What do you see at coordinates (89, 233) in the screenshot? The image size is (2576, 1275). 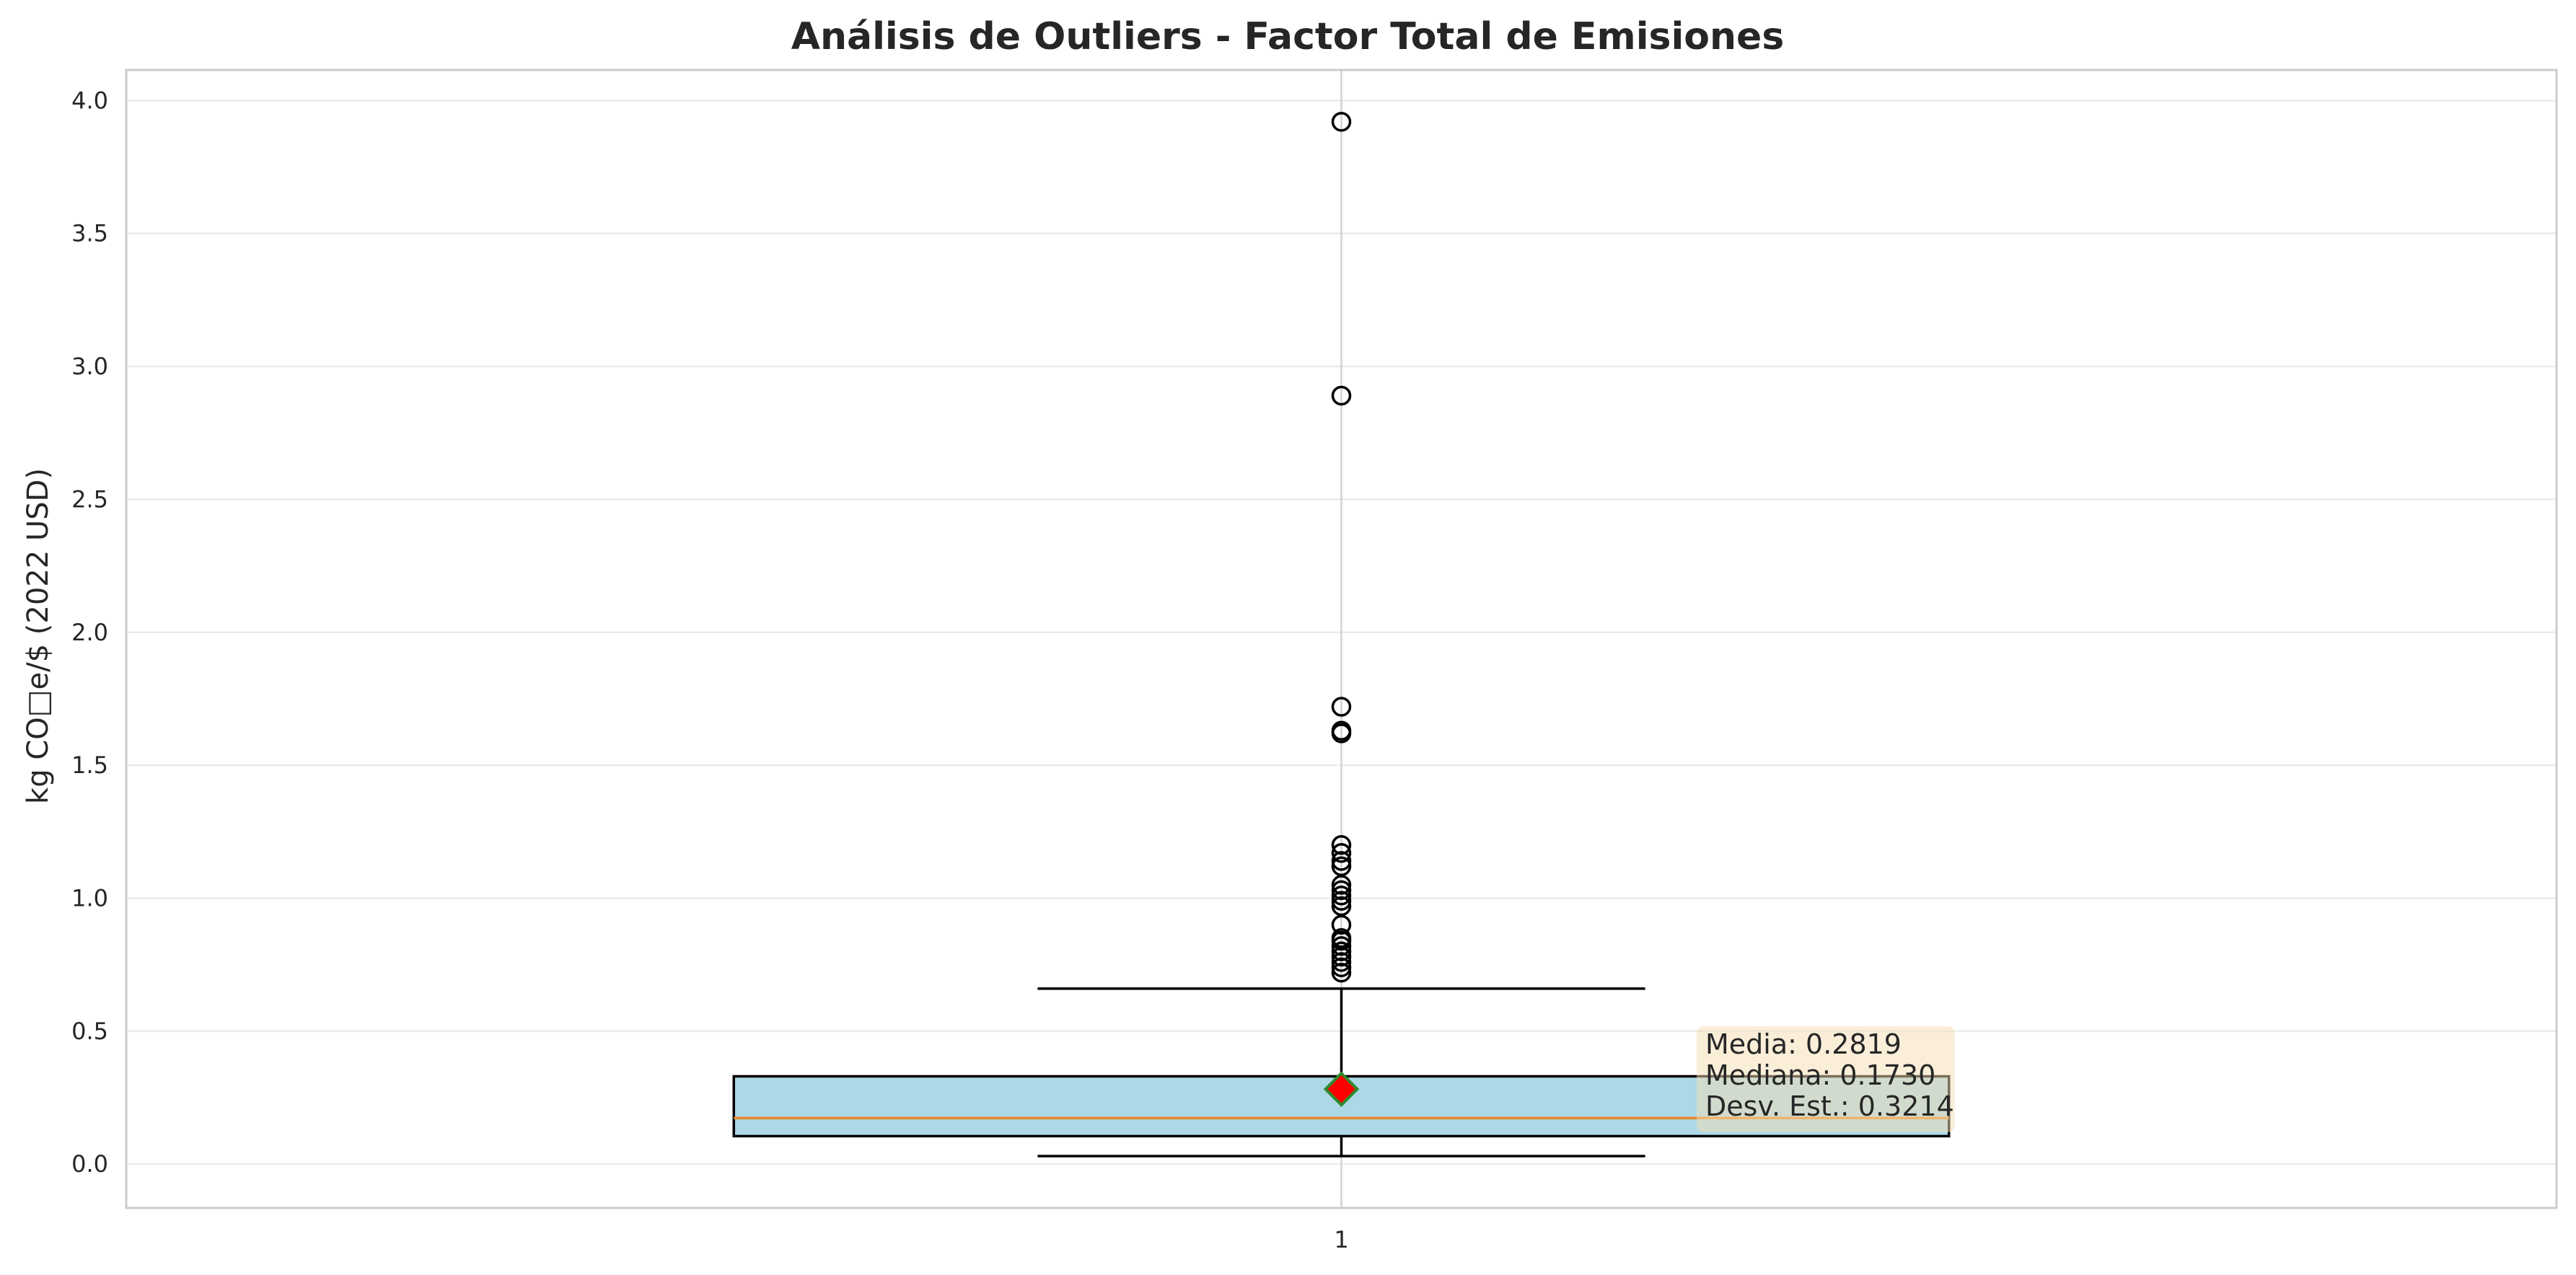 I see `y-tick-label: 3.5` at bounding box center [89, 233].